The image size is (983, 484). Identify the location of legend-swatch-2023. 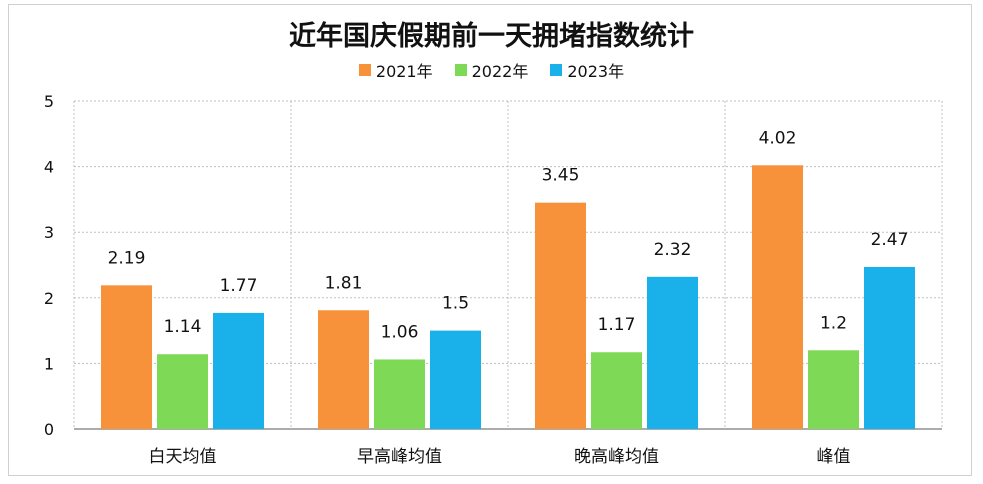
(556, 70).